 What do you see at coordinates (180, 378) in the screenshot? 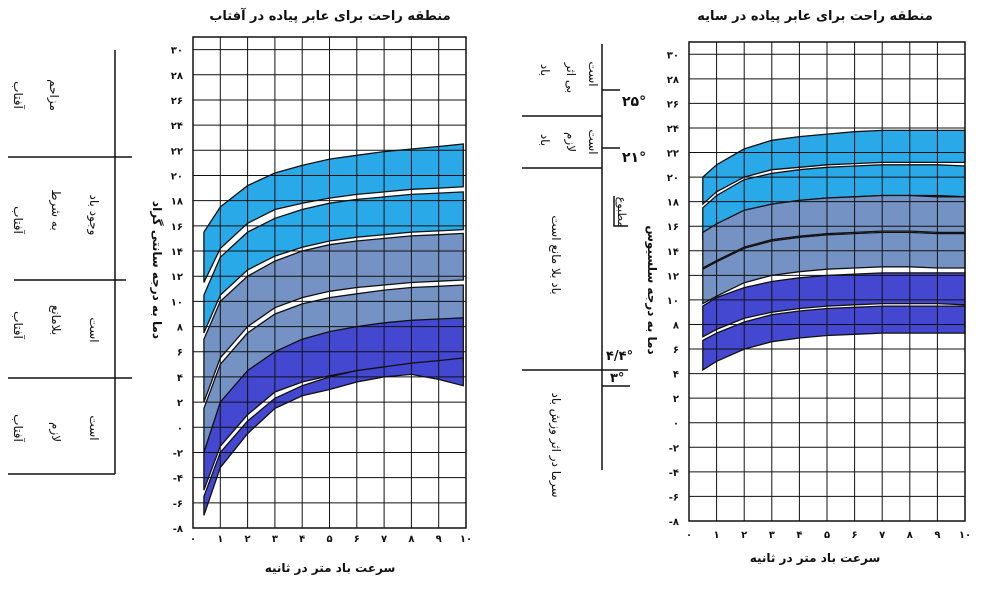
I see `chart1-ytick: ۴` at bounding box center [180, 378].